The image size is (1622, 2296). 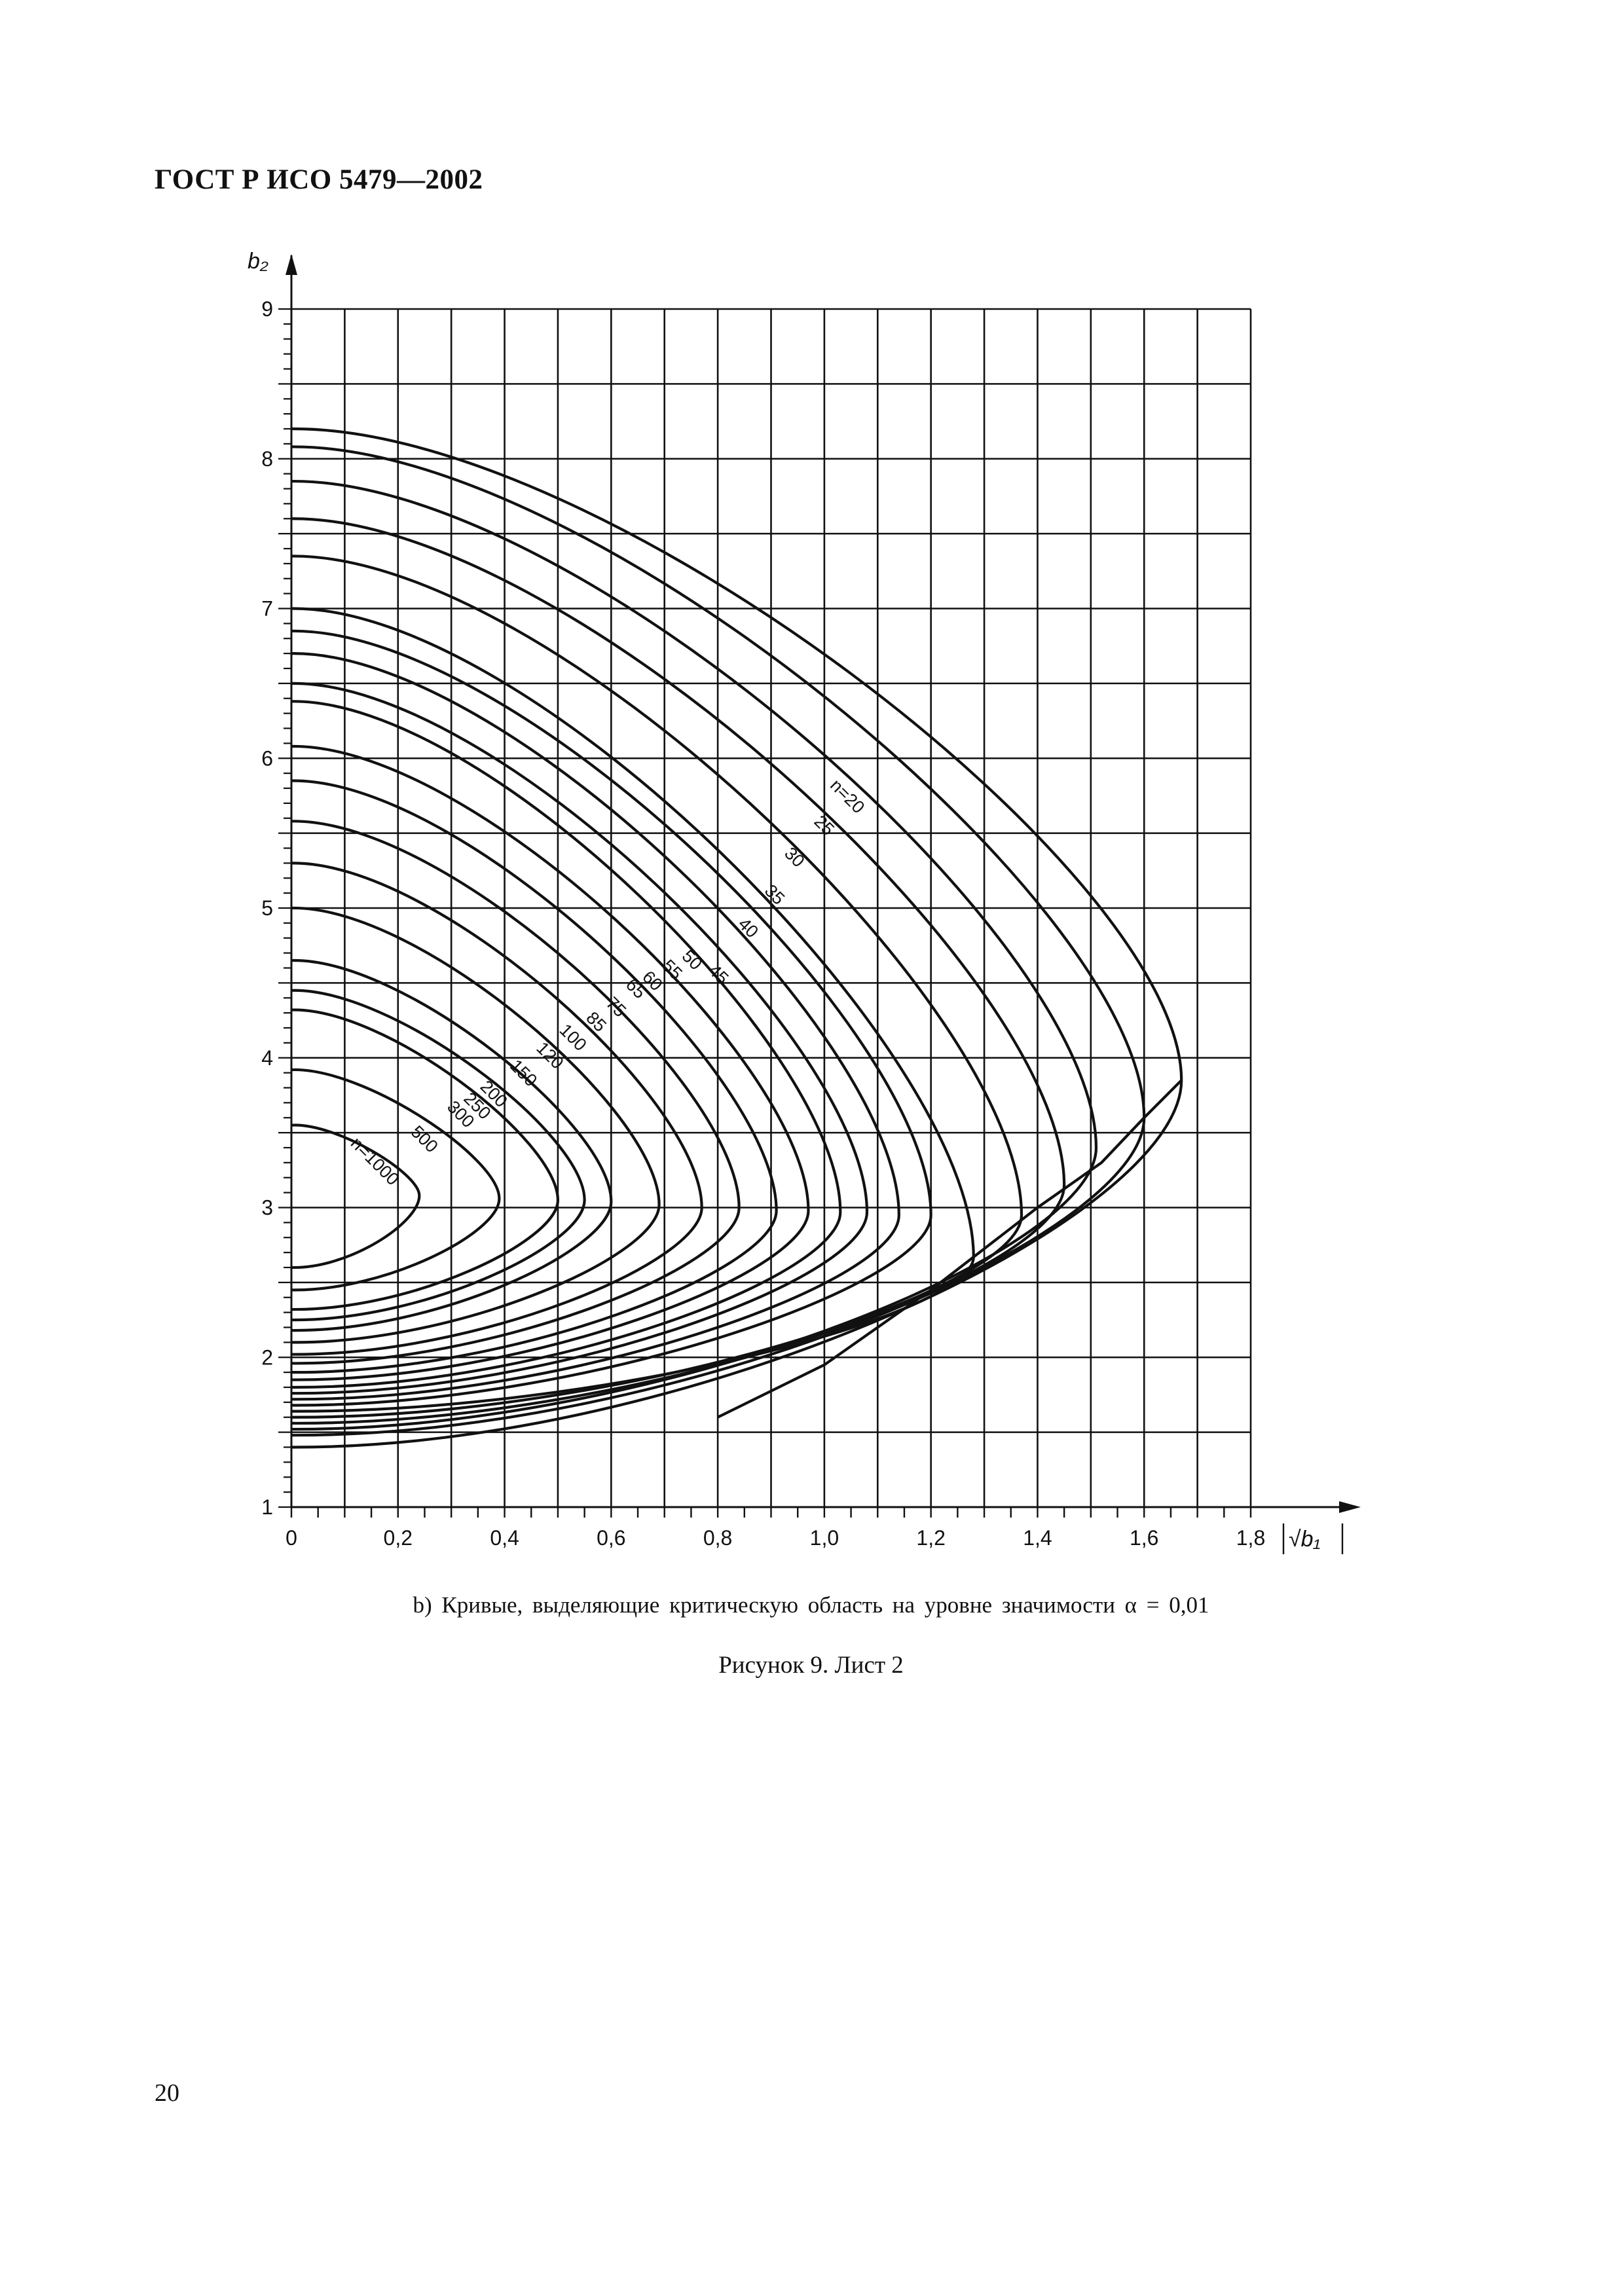 I want to click on x-axis-label: √b₁, so click(x=1304, y=1539).